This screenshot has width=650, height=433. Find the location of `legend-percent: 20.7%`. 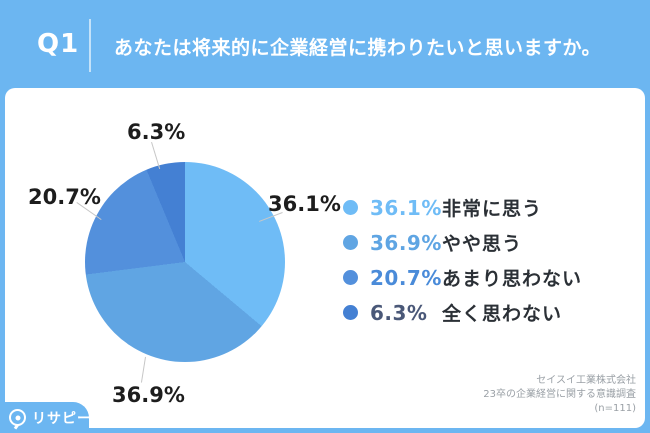

legend-percent: 20.7% is located at coordinates (406, 277).